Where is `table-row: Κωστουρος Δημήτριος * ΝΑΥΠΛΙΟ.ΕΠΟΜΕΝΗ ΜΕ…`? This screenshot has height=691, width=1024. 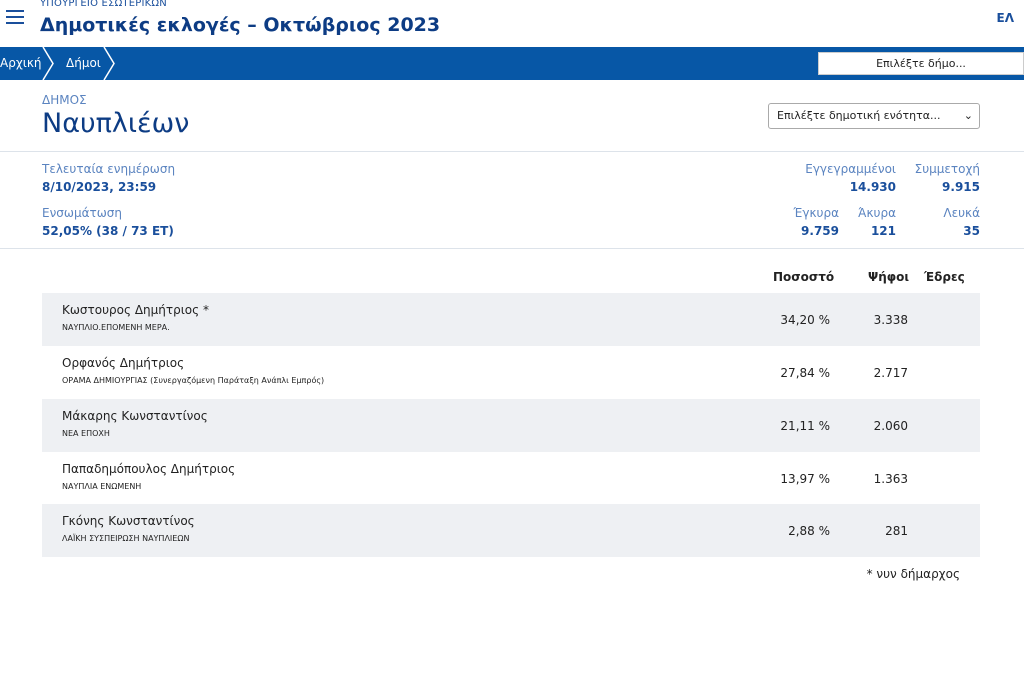
table-row: Κωστουρος Δημήτριος * ΝΑΥΠΛΙΟ.ΕΠΟΜΕΝΗ ΜΕ… is located at coordinates (511, 319).